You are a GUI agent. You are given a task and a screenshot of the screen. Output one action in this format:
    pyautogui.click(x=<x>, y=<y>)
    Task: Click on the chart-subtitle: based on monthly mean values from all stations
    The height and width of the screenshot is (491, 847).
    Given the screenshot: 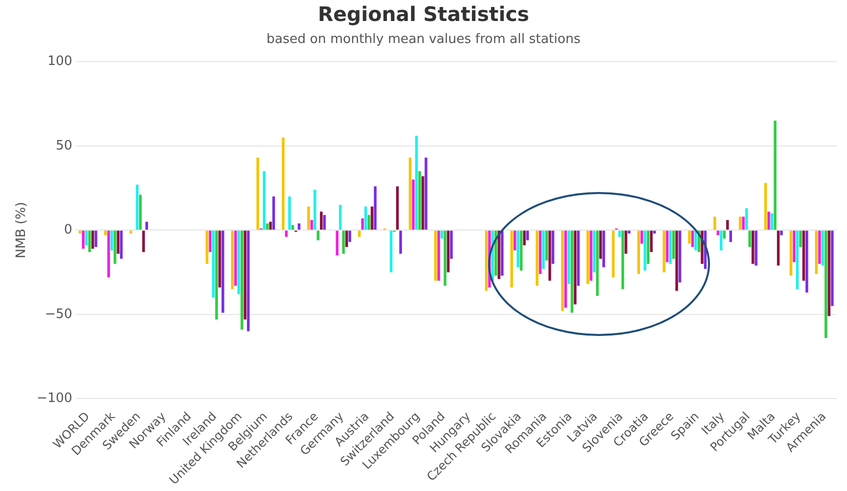 What is the action you would take?
    pyautogui.click(x=423, y=40)
    